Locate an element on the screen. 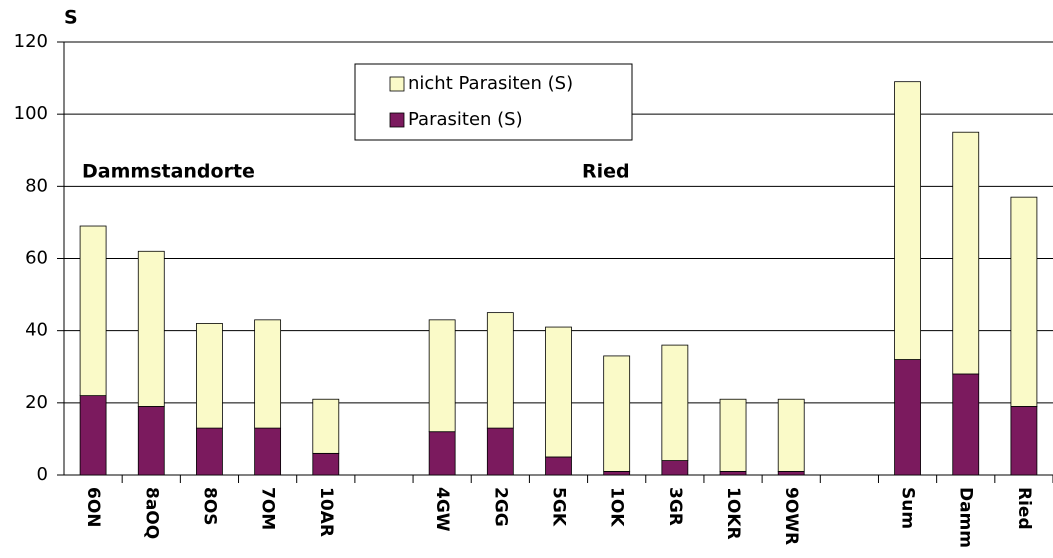  y-tick-label: 0 is located at coordinates (42, 474).